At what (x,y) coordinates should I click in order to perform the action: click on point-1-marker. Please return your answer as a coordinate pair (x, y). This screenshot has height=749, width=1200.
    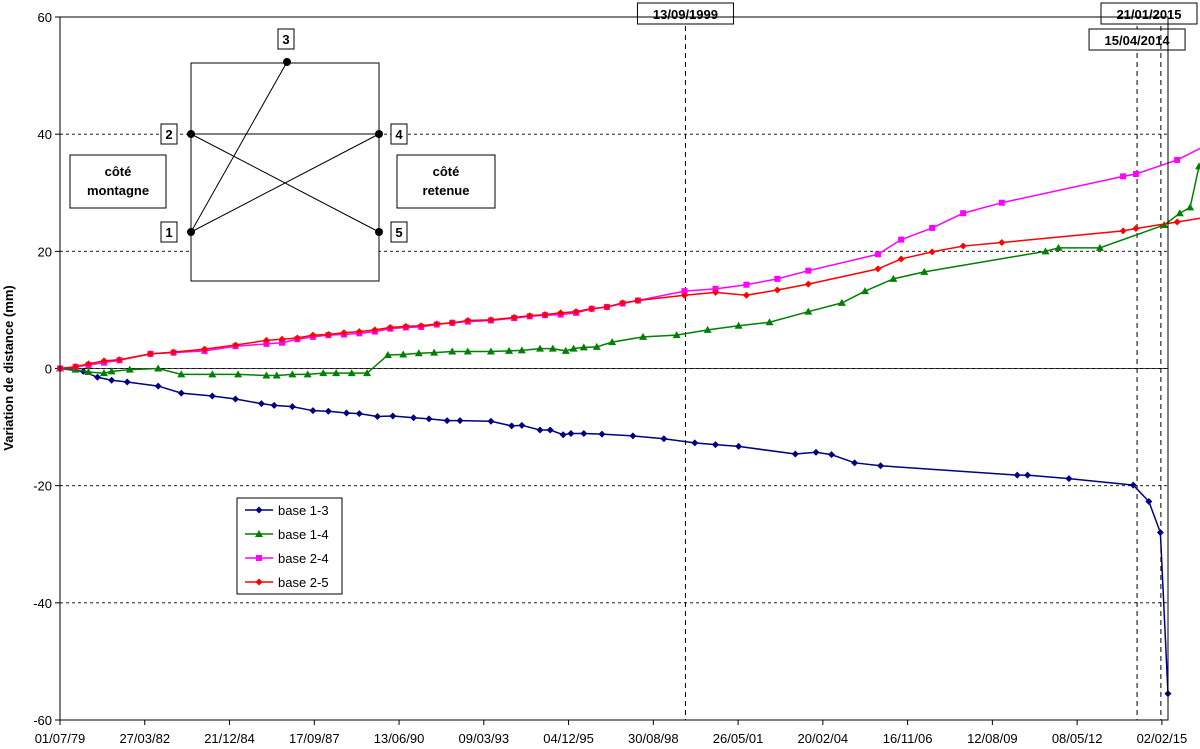
    Looking at the image, I should click on (191, 232).